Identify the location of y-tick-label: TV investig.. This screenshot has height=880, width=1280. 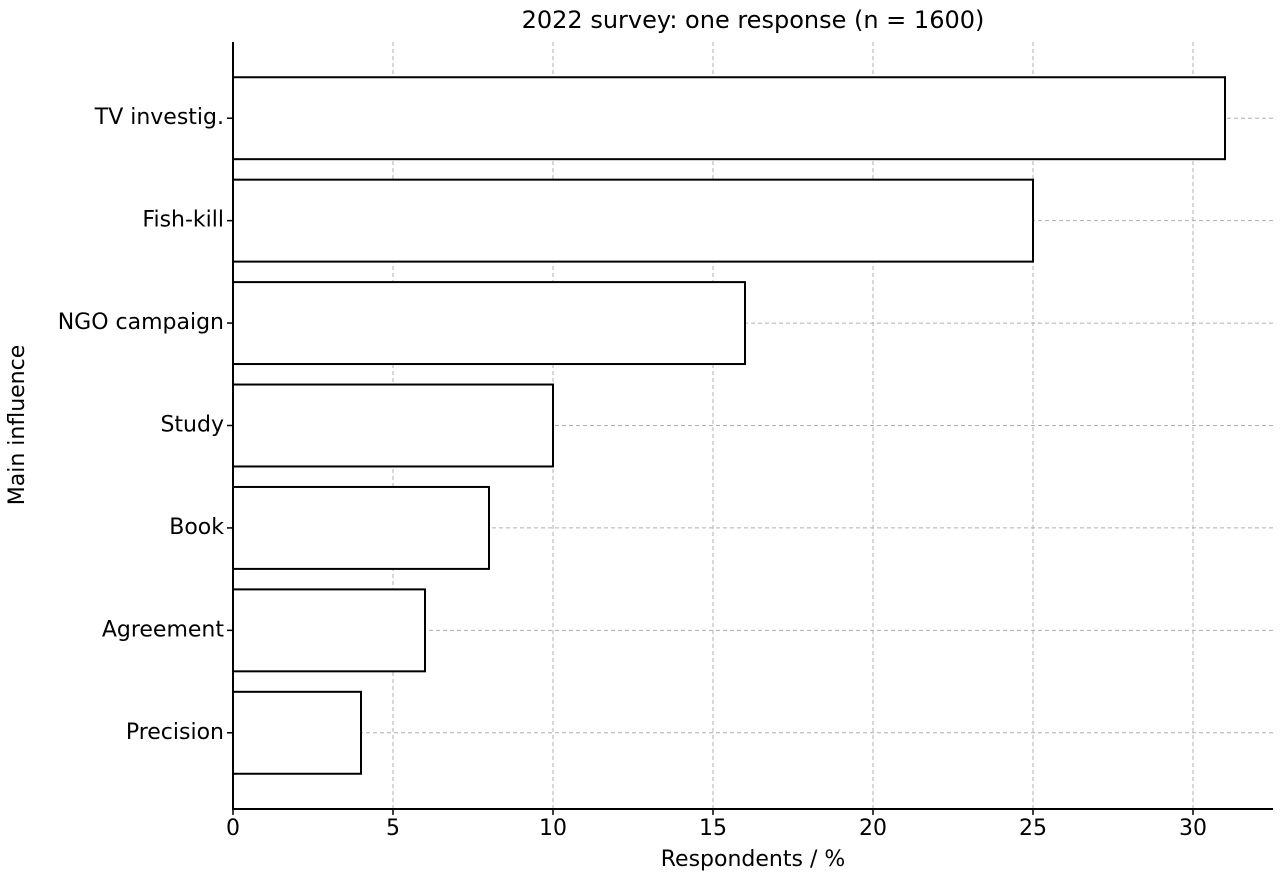
(159, 117).